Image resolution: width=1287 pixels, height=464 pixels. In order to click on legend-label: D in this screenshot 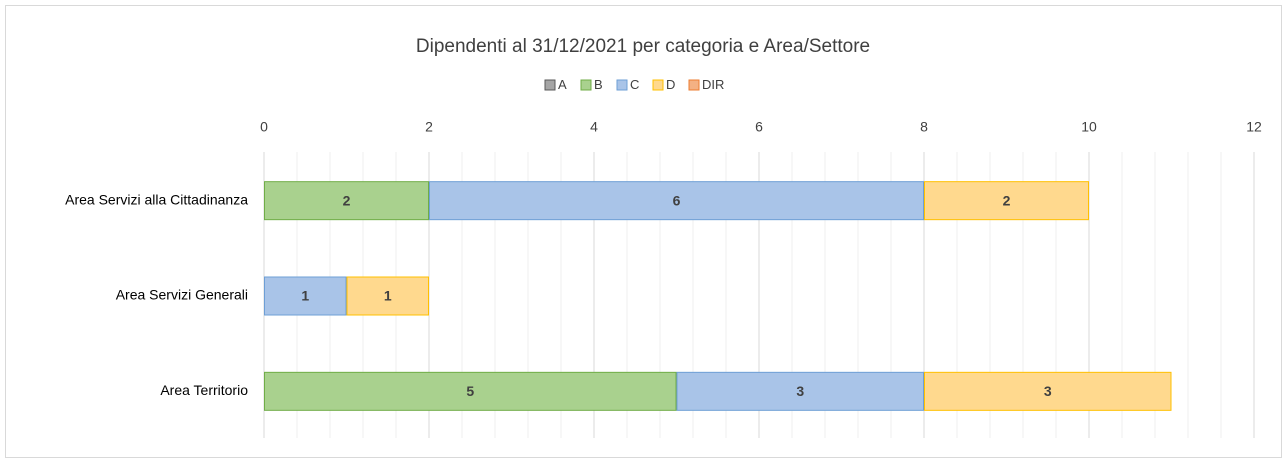, I will do `click(670, 84)`.